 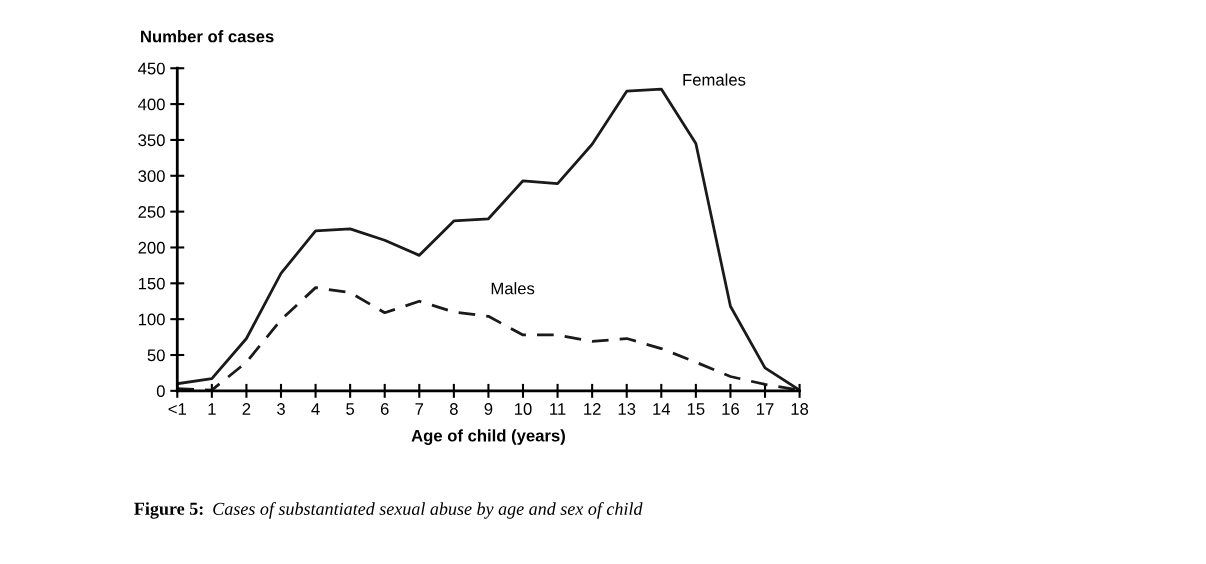 I want to click on y-tick-label: 350, so click(x=151, y=140).